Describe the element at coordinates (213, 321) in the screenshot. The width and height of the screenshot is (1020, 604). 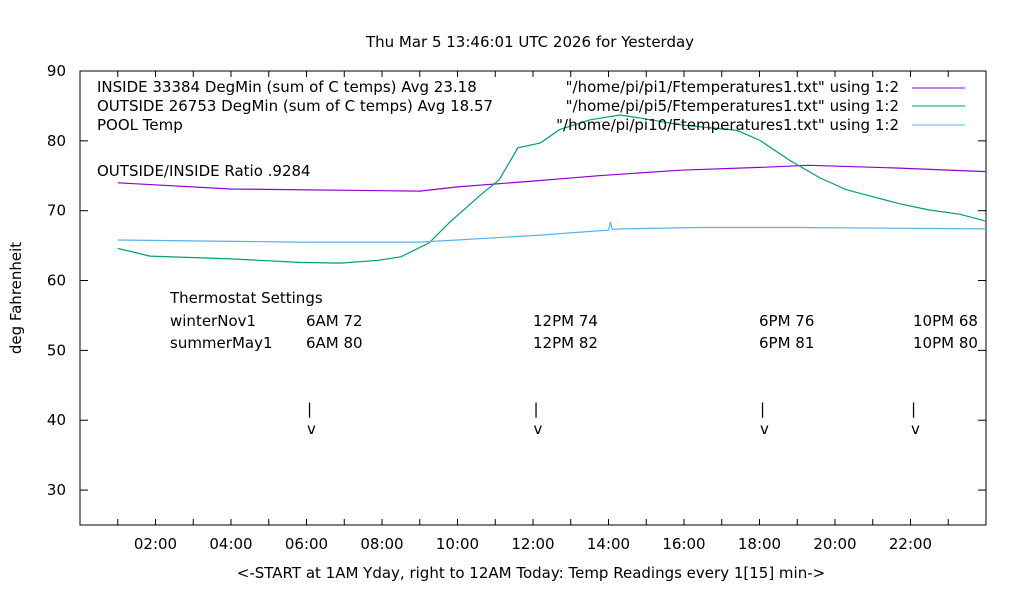
I see `schedule-name-winter: winterNov1` at that location.